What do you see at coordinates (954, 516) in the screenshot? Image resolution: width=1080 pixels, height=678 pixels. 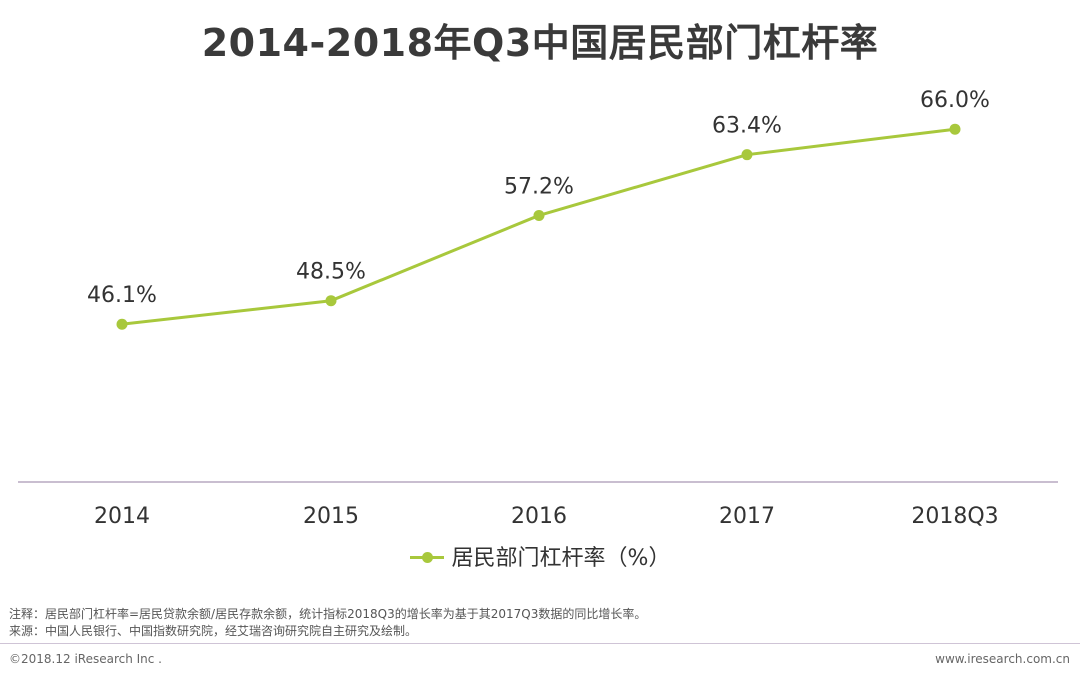 I see `x-tick-label-2018q3: 2018Q3` at bounding box center [954, 516].